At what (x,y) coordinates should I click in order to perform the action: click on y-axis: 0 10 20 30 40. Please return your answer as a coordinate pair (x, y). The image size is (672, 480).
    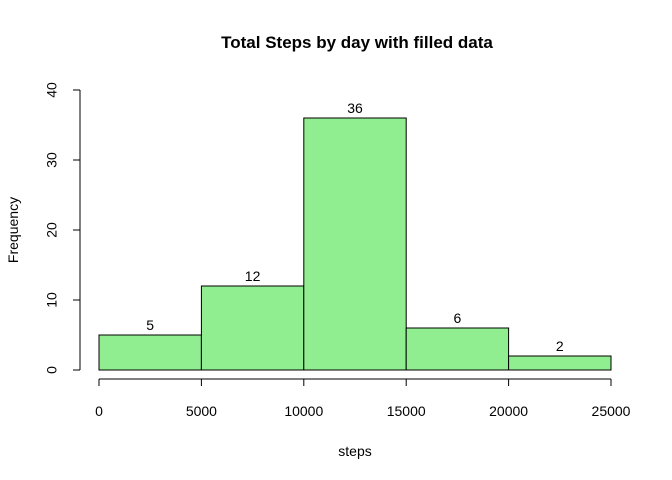
    Looking at the image, I should click on (62, 228).